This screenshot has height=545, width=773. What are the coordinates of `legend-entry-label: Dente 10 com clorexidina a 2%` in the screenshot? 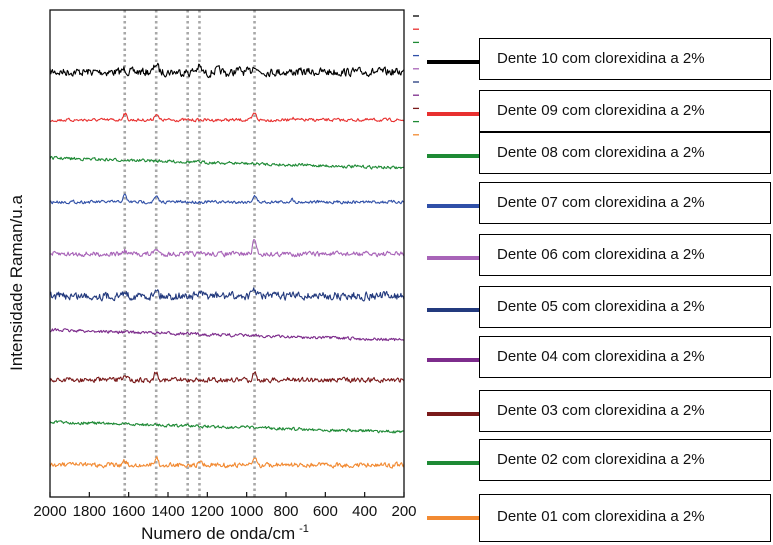 It's located at (601, 58).